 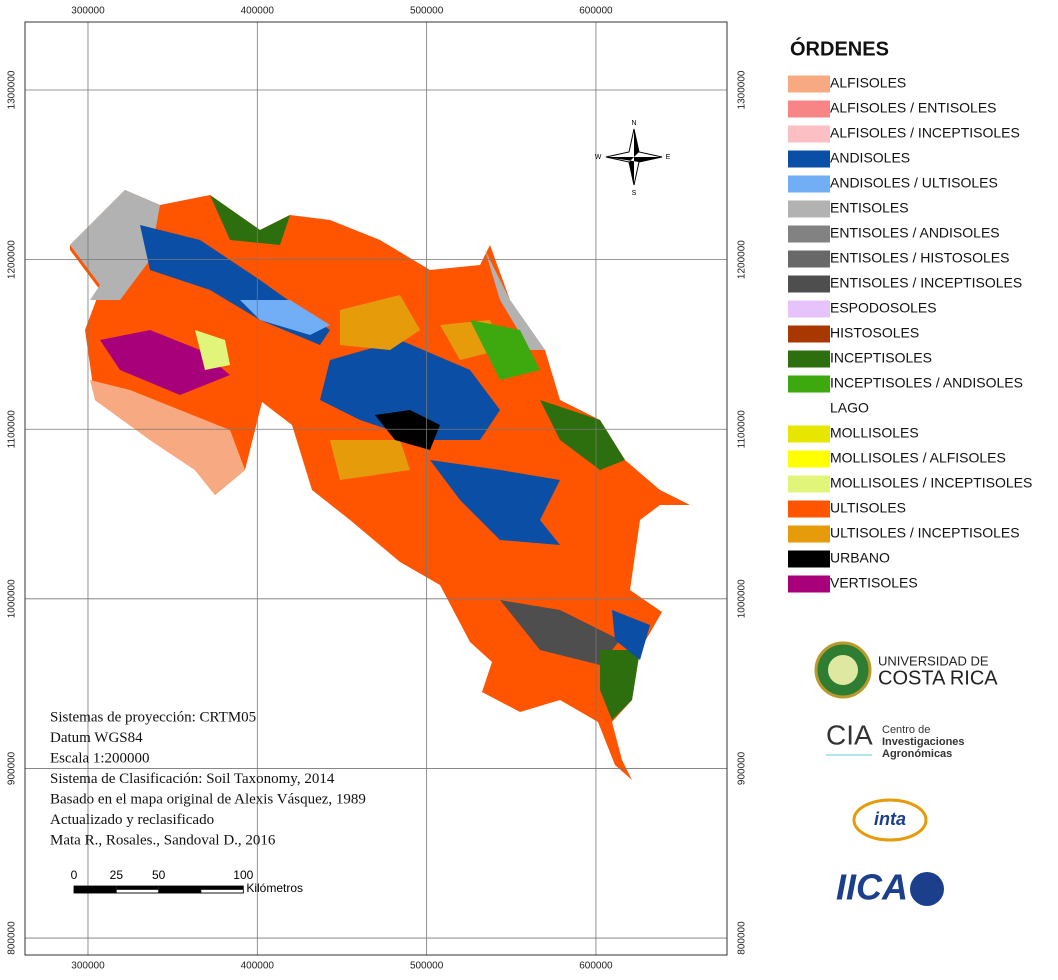 What do you see at coordinates (843, 670) in the screenshot?
I see `ucr-seal-center` at bounding box center [843, 670].